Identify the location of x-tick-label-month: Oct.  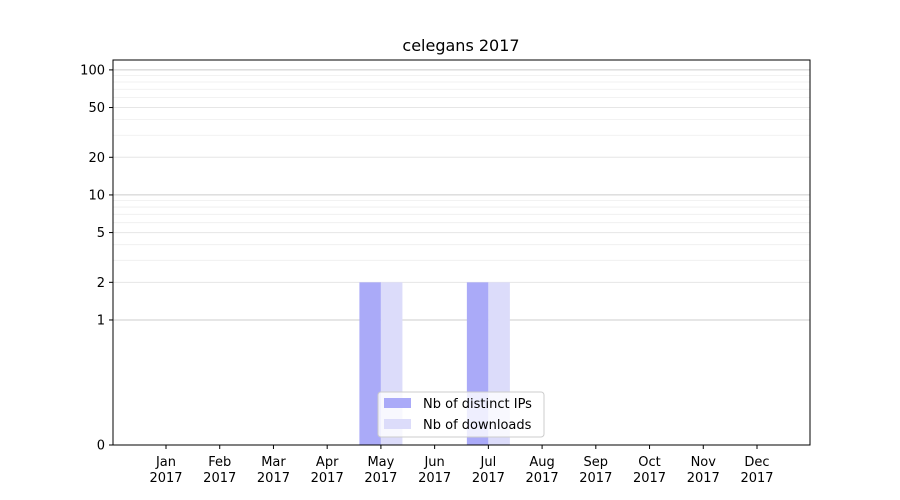
(649, 462).